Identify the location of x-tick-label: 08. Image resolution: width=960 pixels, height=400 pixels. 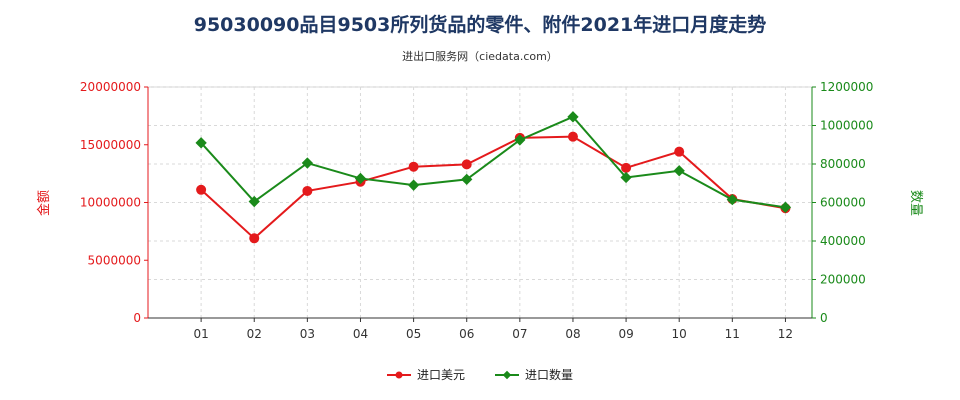
(572, 334).